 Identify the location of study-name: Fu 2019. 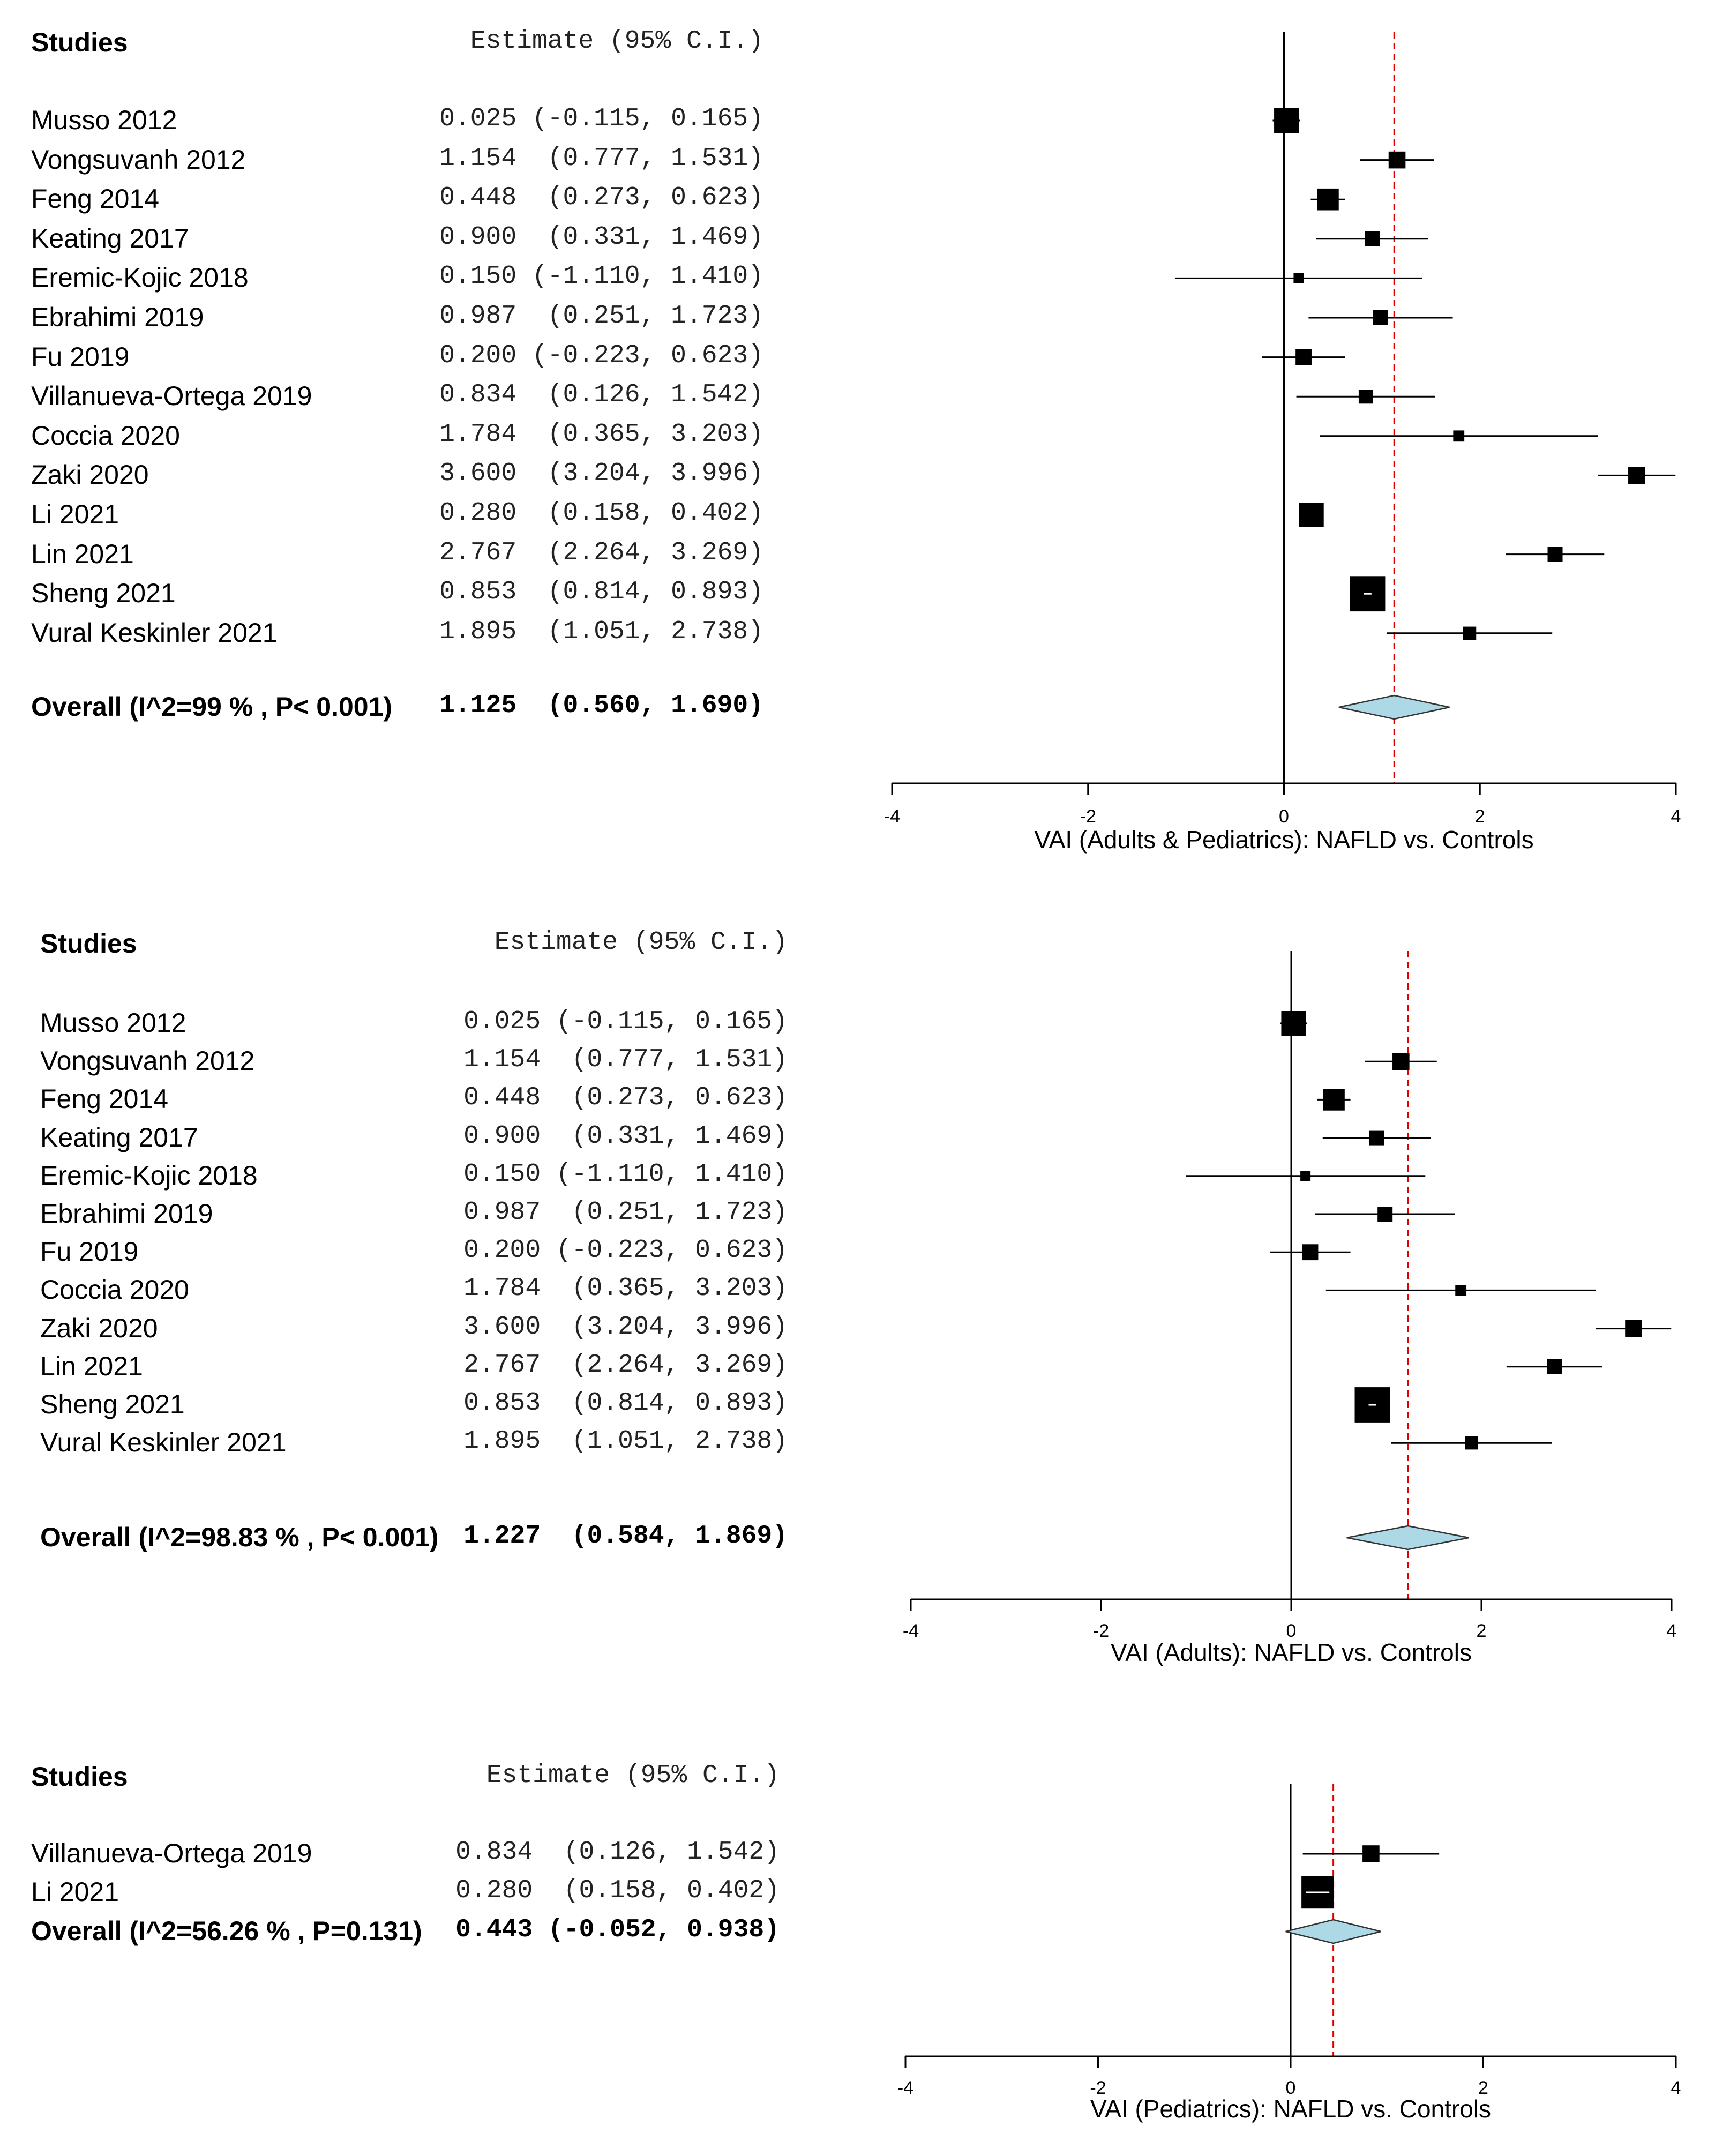
(89, 1252).